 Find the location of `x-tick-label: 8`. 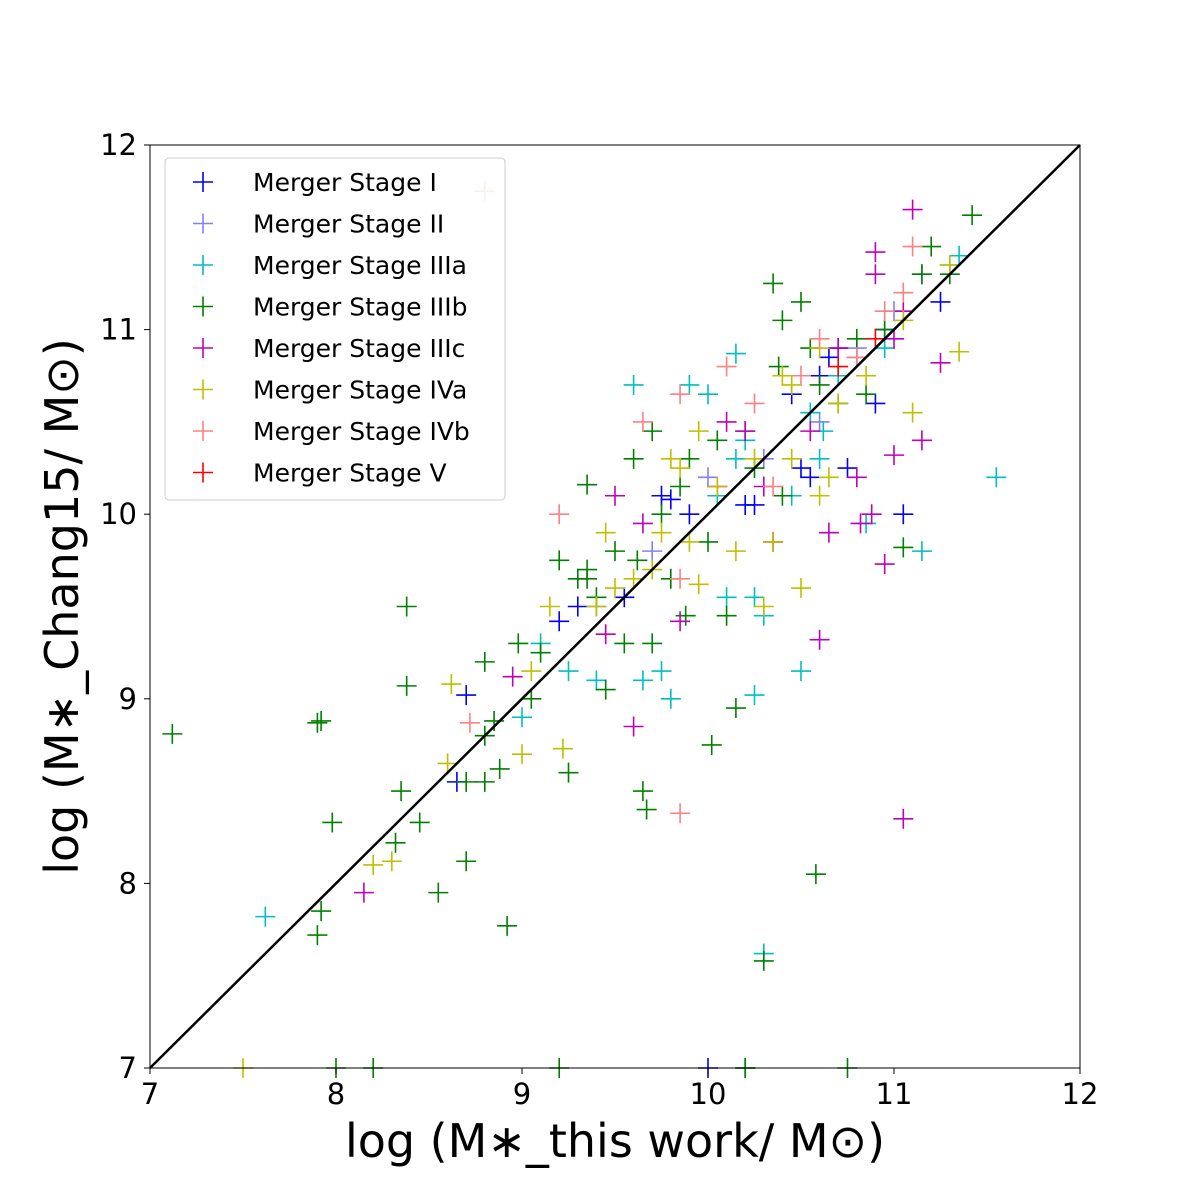

x-tick-label: 8 is located at coordinates (336, 1094).